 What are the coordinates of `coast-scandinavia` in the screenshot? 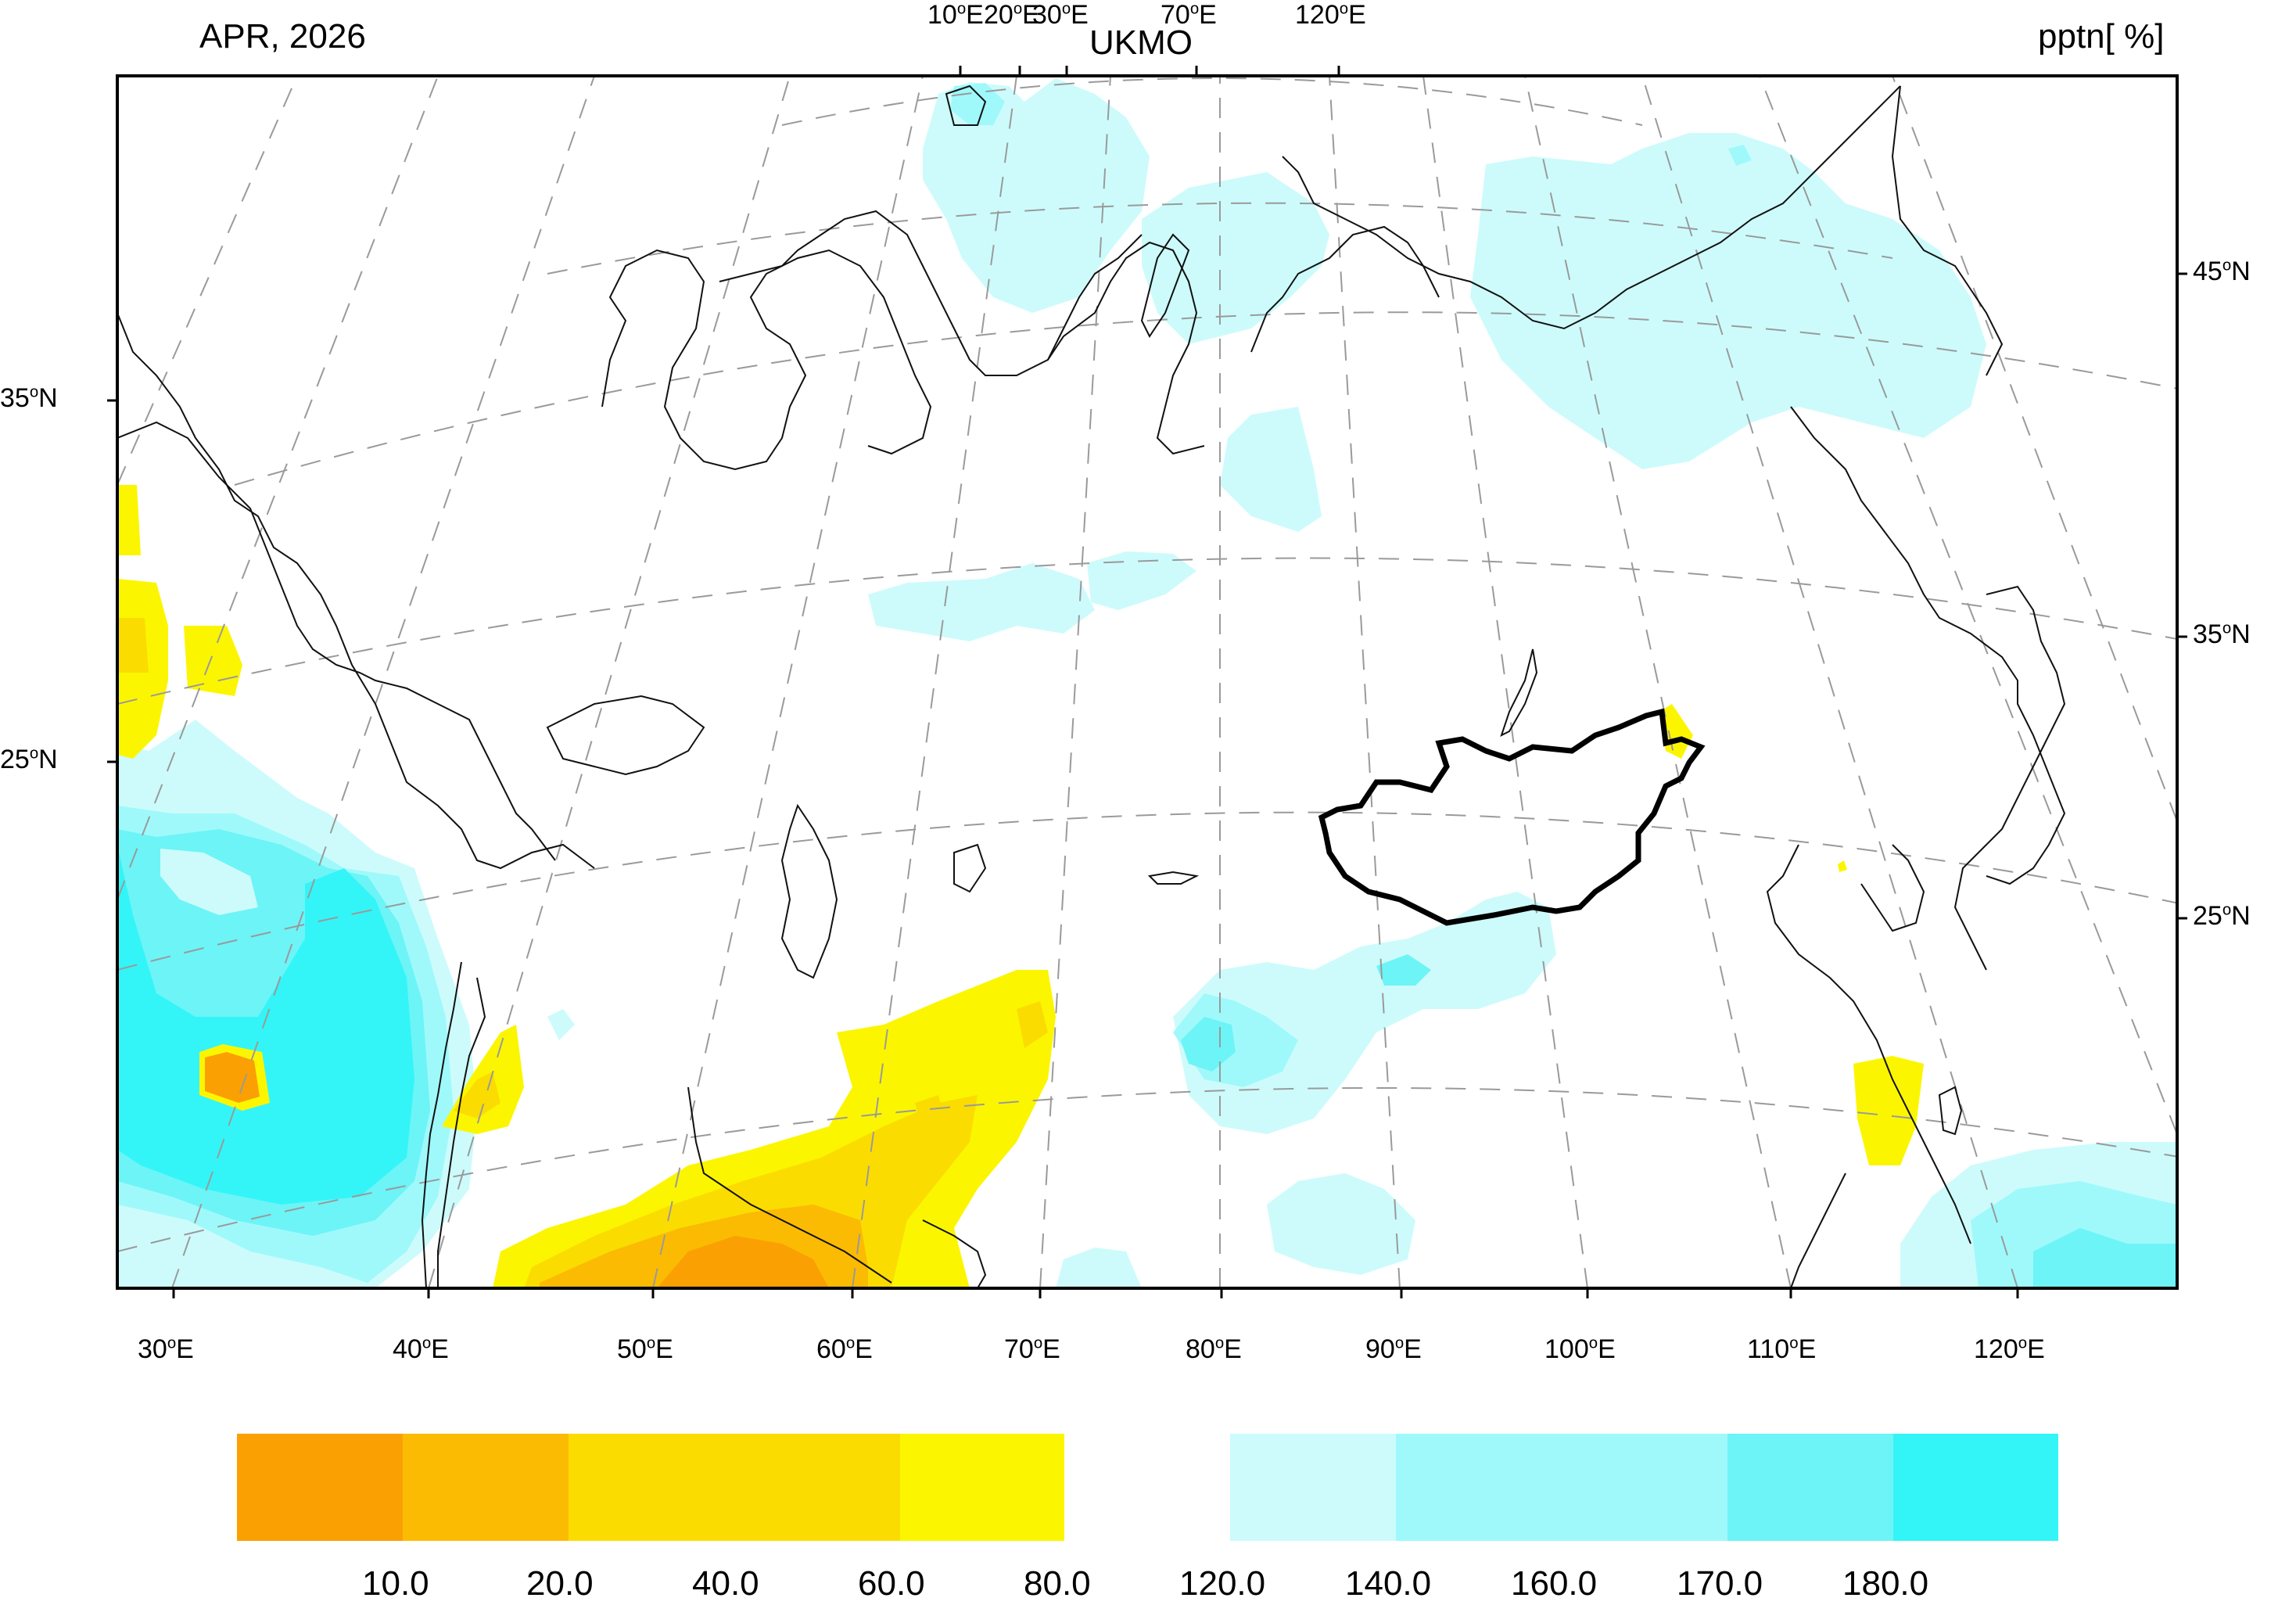 It's located at (766, 360).